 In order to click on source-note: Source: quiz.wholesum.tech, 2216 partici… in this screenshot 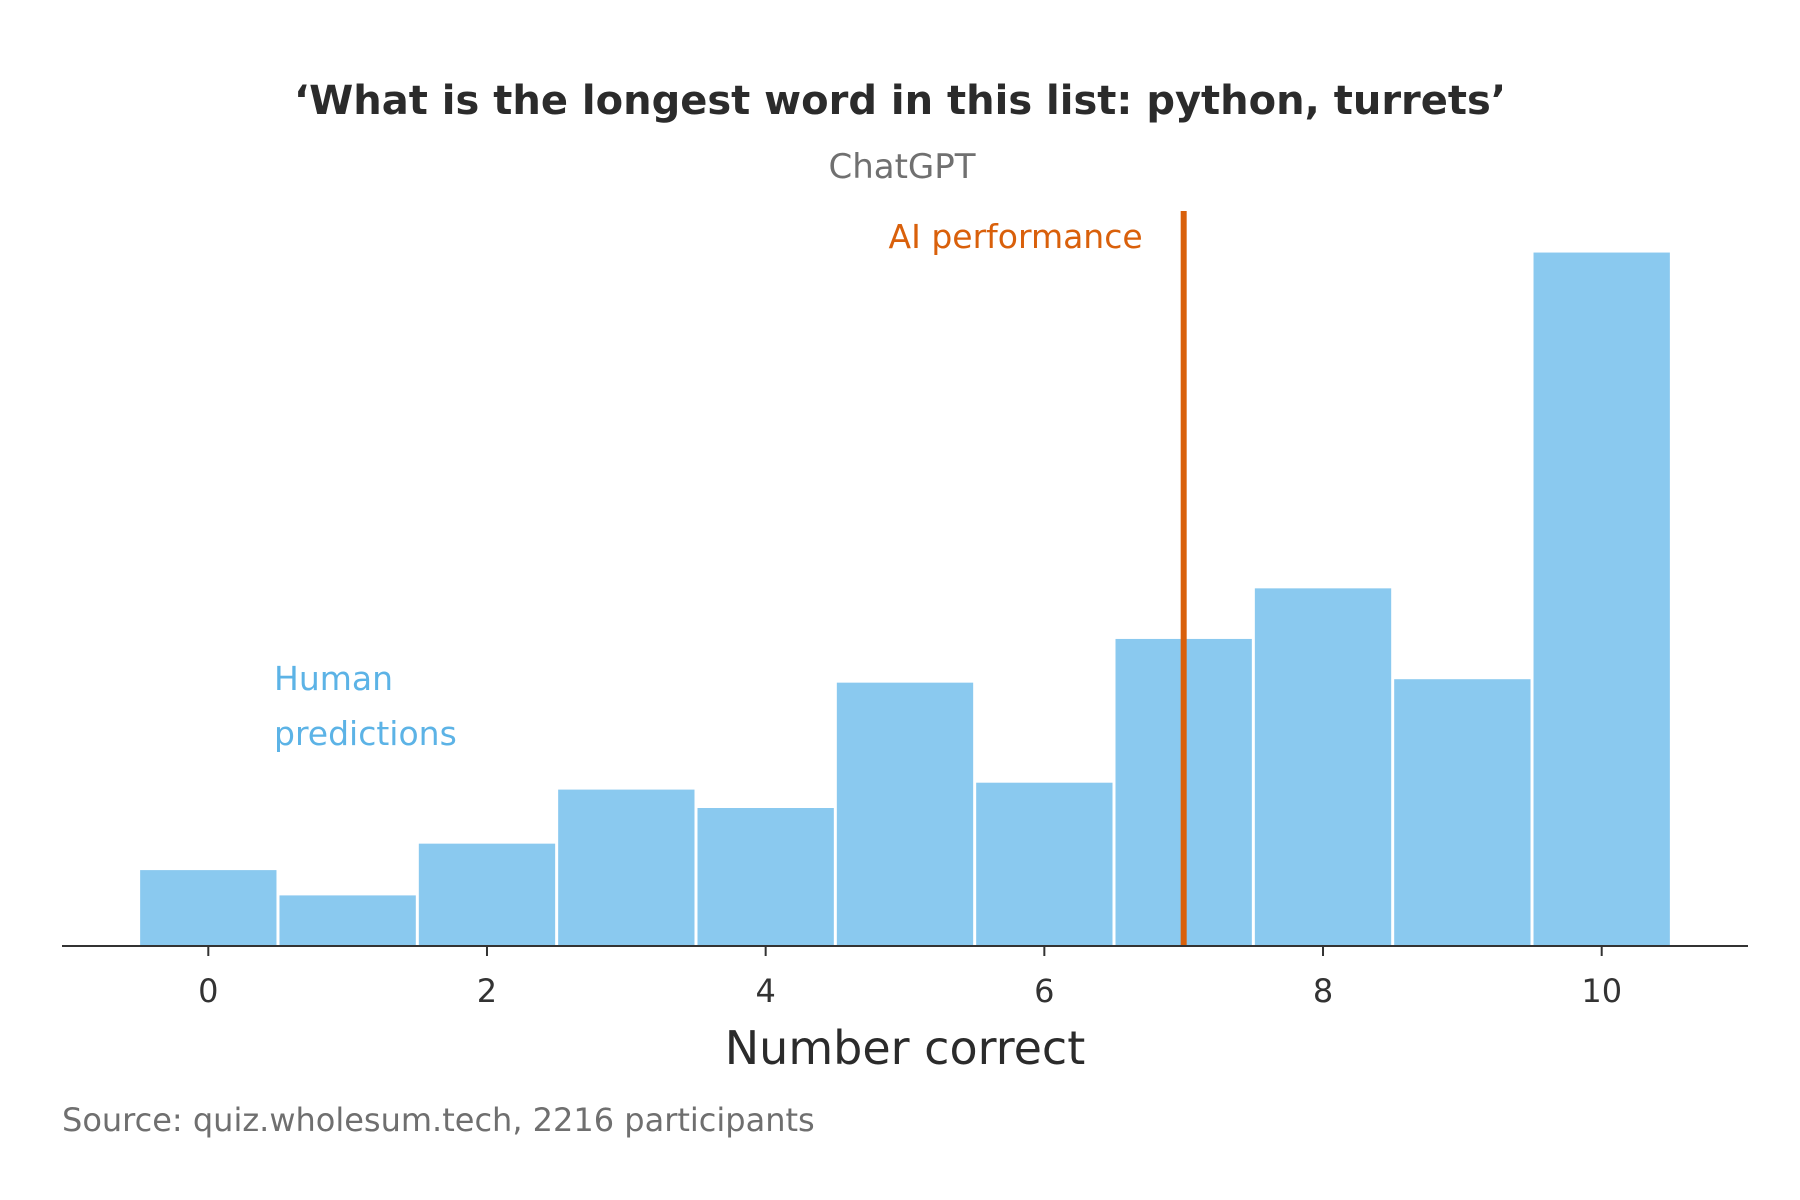, I will do `click(438, 1120)`.